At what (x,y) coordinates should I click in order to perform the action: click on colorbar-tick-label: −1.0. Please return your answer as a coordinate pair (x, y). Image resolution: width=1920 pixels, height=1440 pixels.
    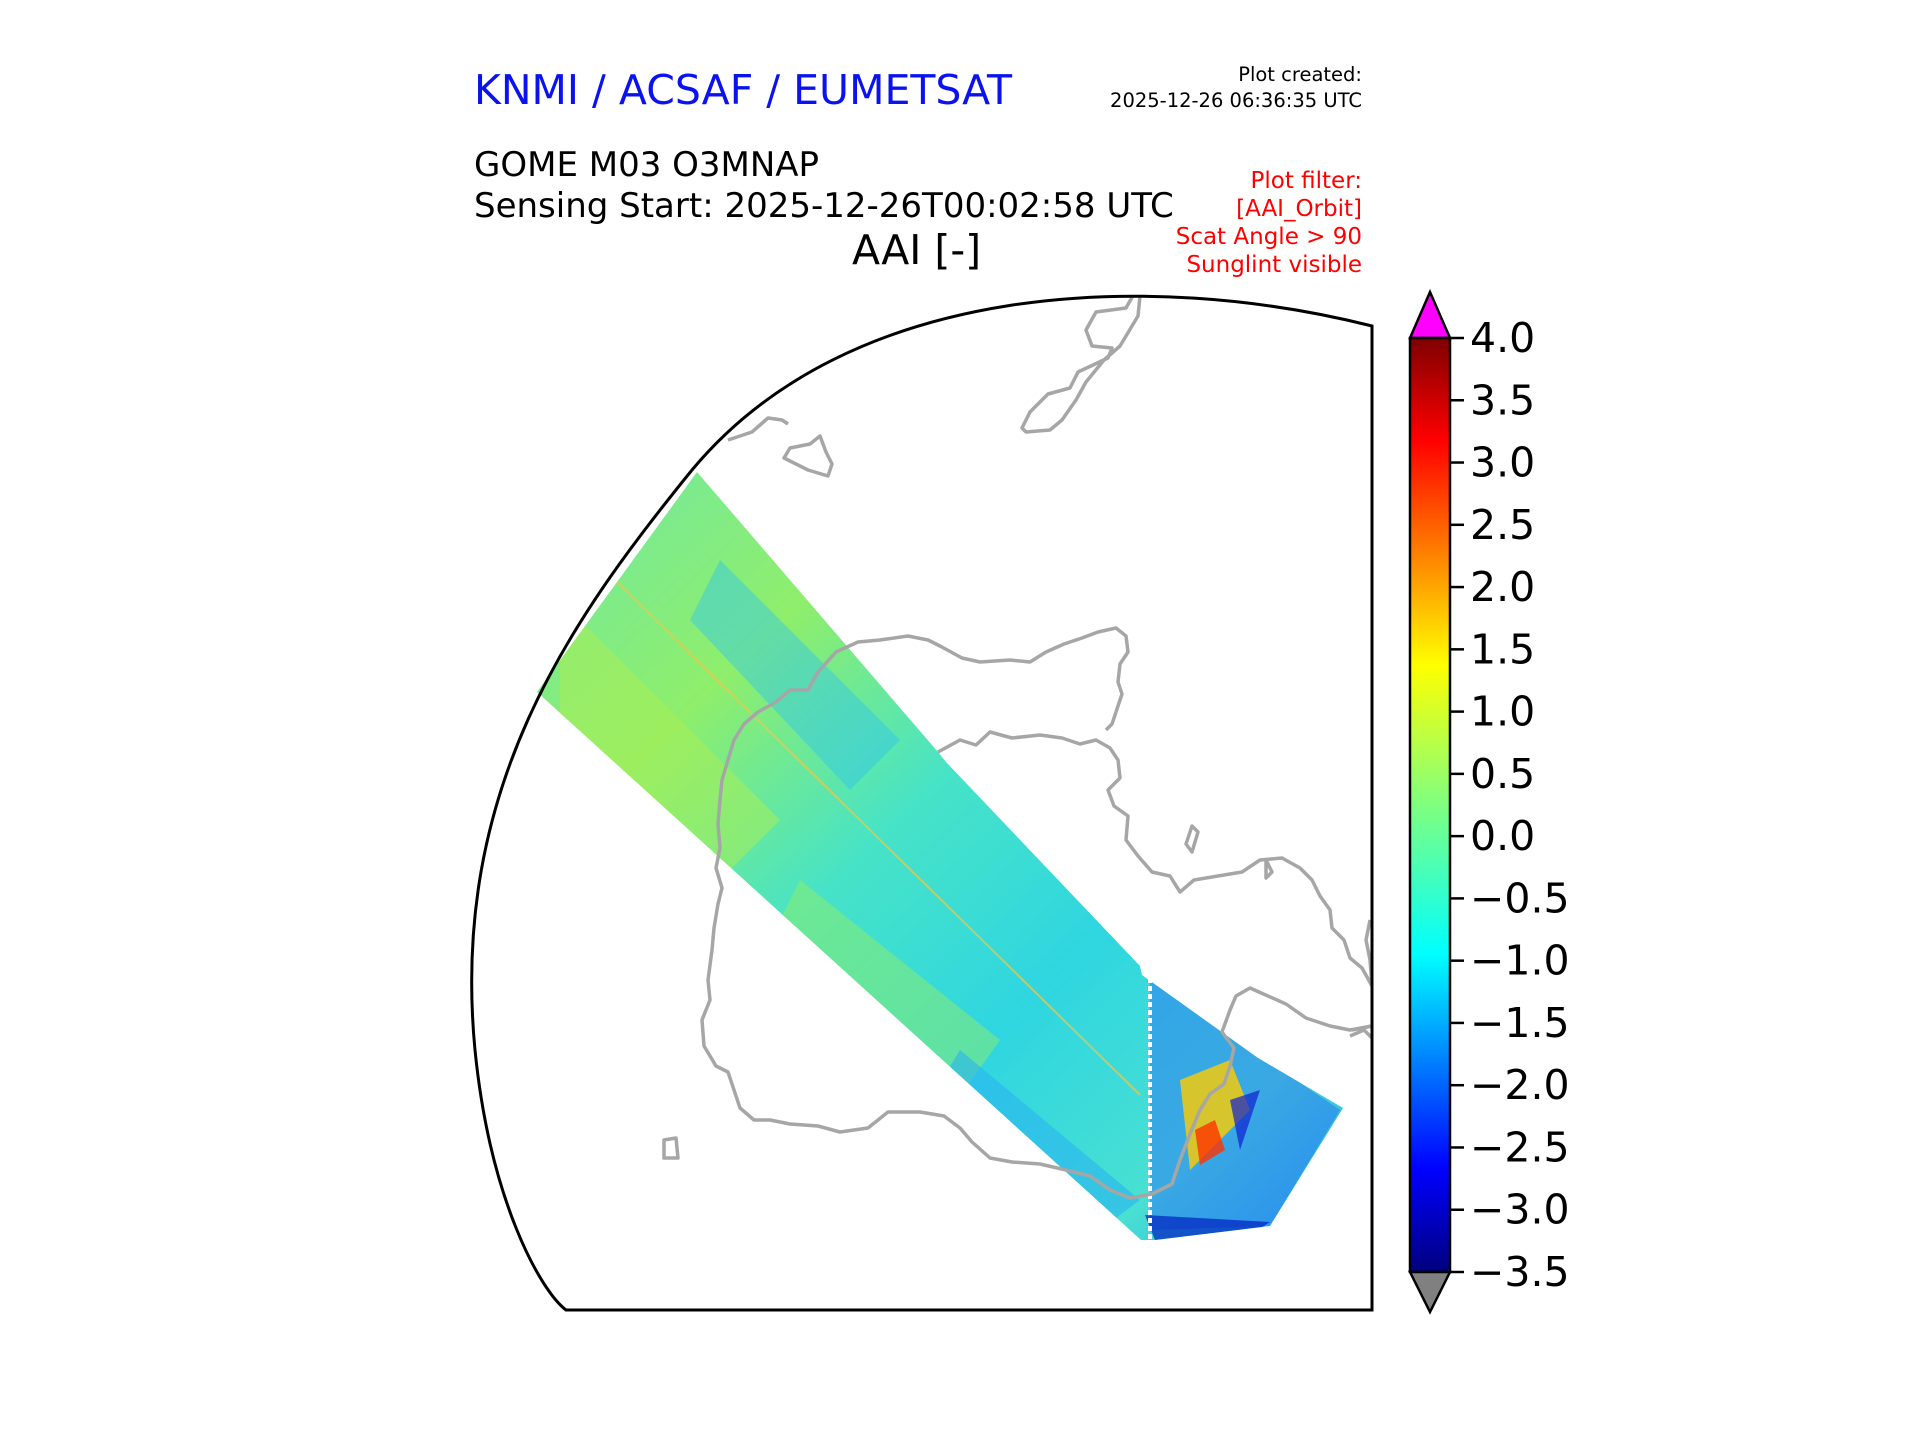
    Looking at the image, I should click on (1520, 961).